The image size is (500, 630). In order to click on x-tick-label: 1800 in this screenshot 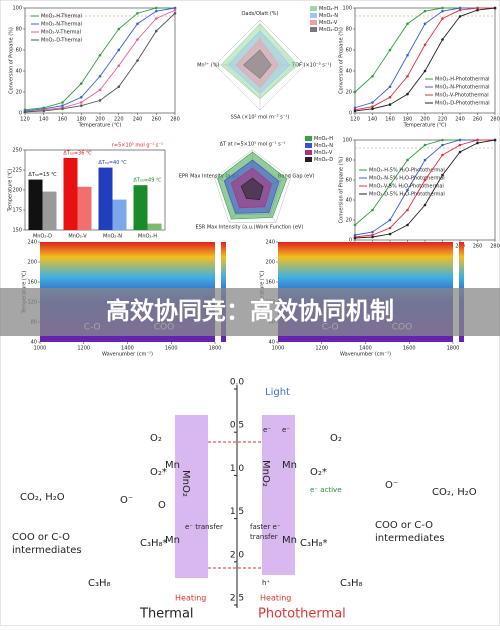, I will do `click(453, 349)`.